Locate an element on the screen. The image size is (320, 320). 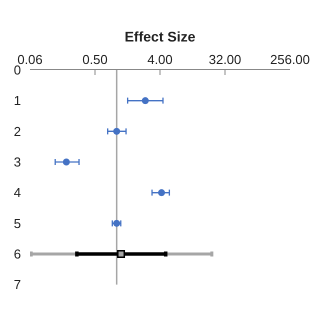
y-tick-label: 1 is located at coordinates (17, 100).